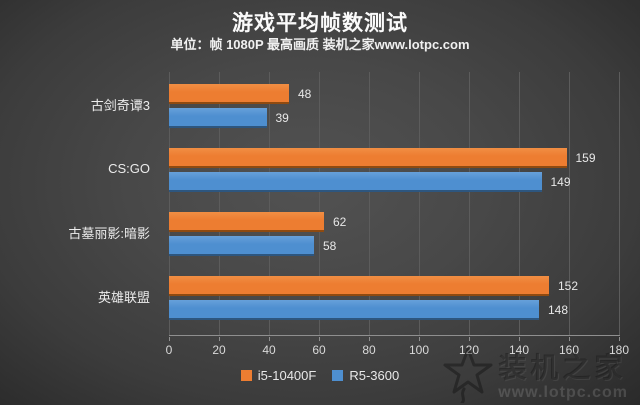 This screenshot has height=405, width=640. Describe the element at coordinates (419, 350) in the screenshot. I see `tick-label: 100` at that location.